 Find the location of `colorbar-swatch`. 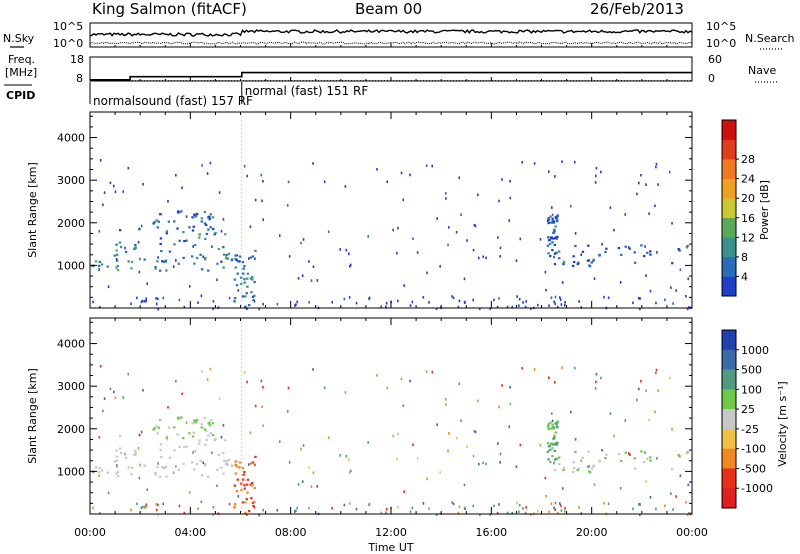

colorbar-swatch is located at coordinates (729, 227).